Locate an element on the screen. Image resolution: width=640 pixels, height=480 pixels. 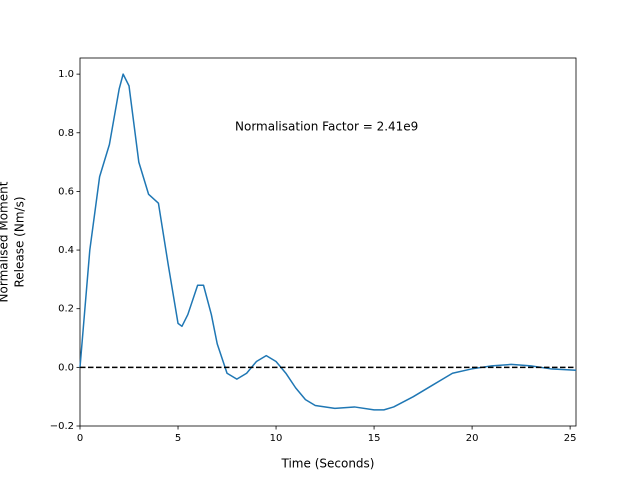
y-tick-label: 0.4 is located at coordinates (66, 250).